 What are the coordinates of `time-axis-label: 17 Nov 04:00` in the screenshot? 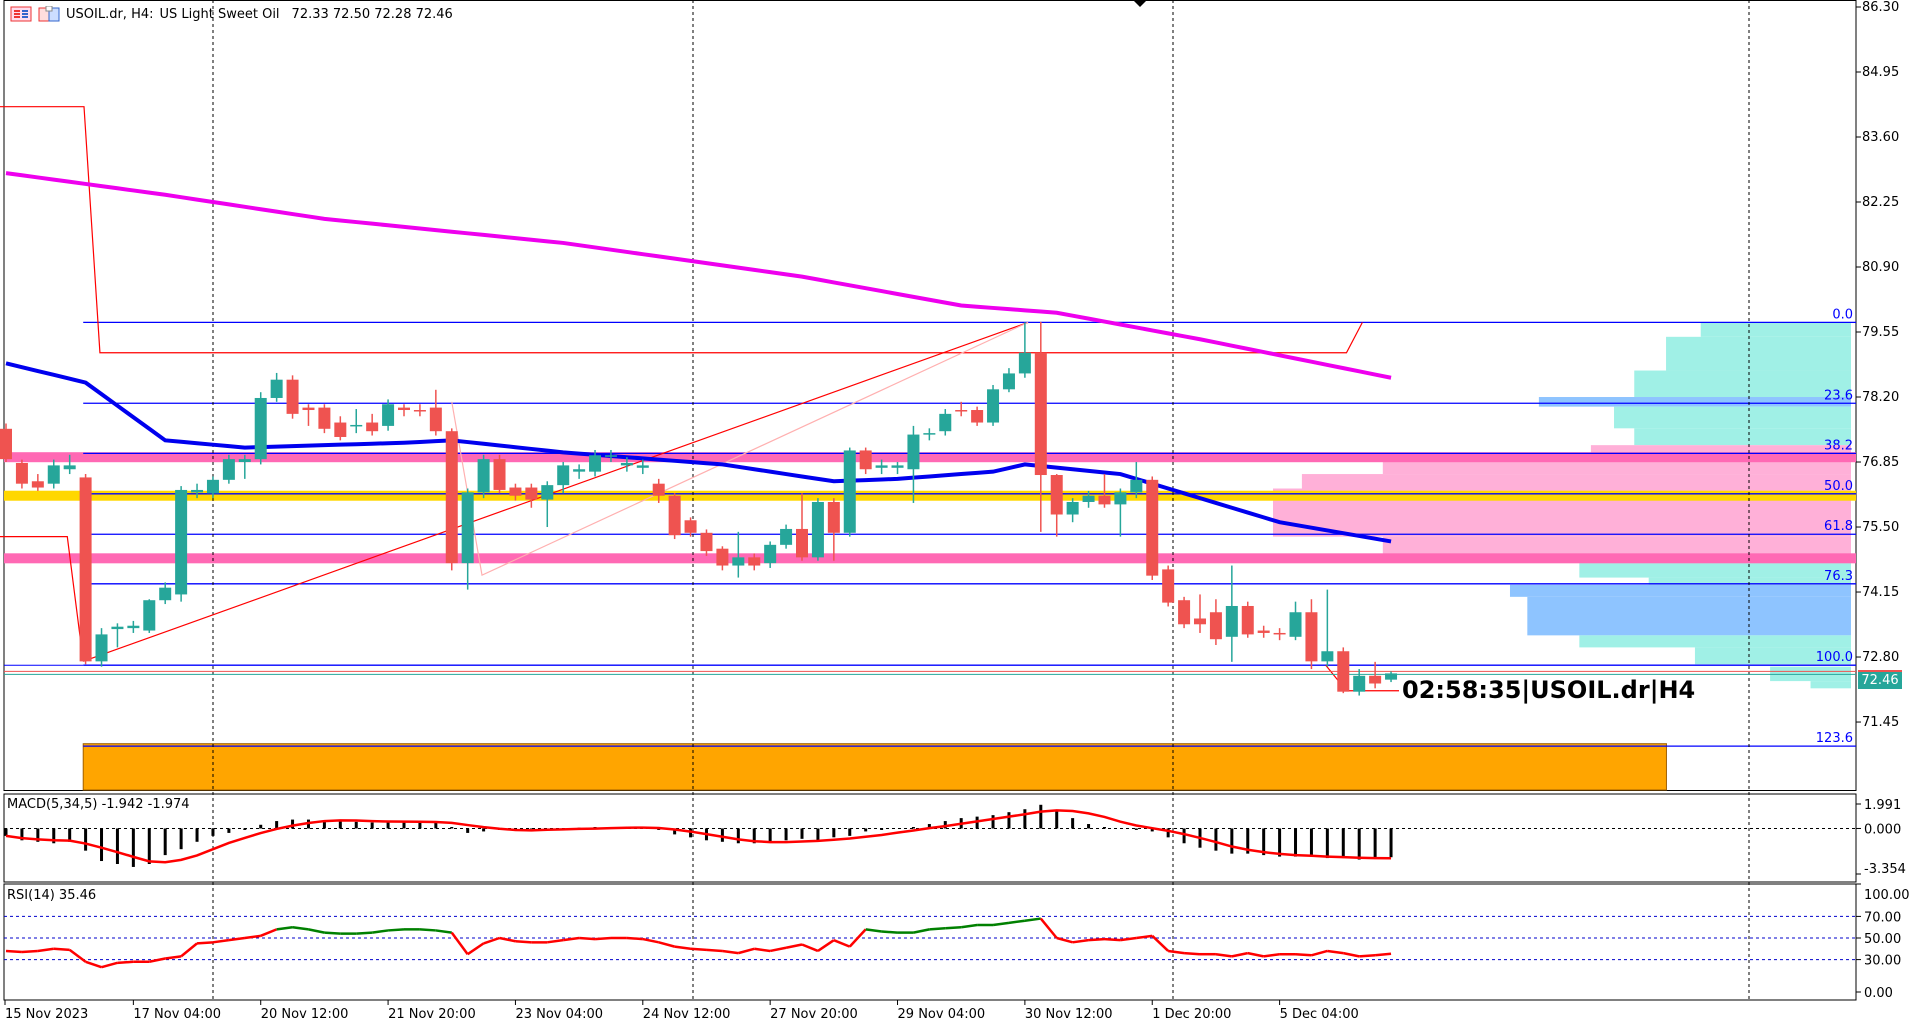 It's located at (177, 1014).